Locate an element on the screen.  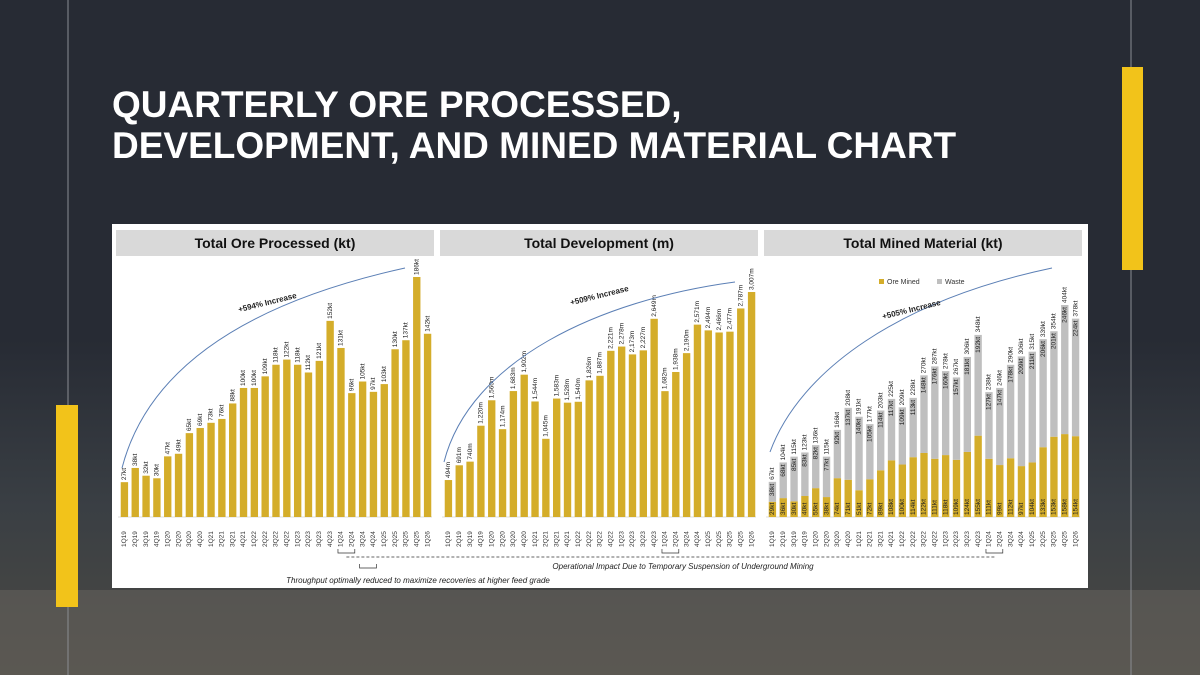
value-label: 104kt is located at coordinates (1032, 507).